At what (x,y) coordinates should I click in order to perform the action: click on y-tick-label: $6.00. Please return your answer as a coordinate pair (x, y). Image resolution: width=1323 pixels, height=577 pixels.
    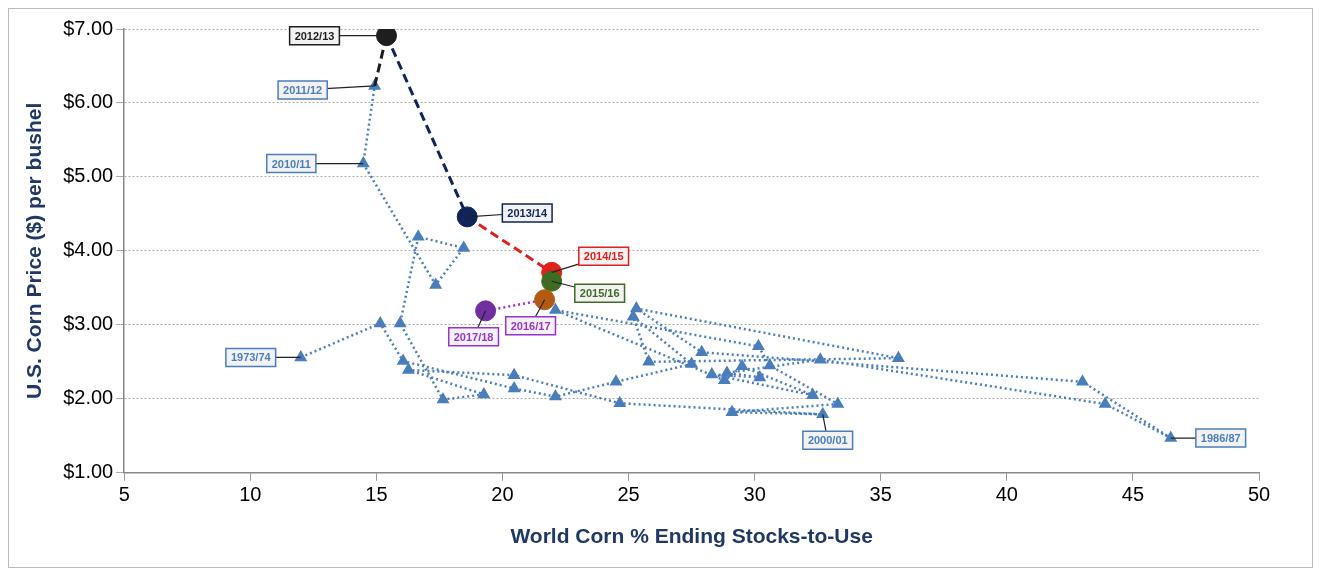
    Looking at the image, I should click on (88, 101).